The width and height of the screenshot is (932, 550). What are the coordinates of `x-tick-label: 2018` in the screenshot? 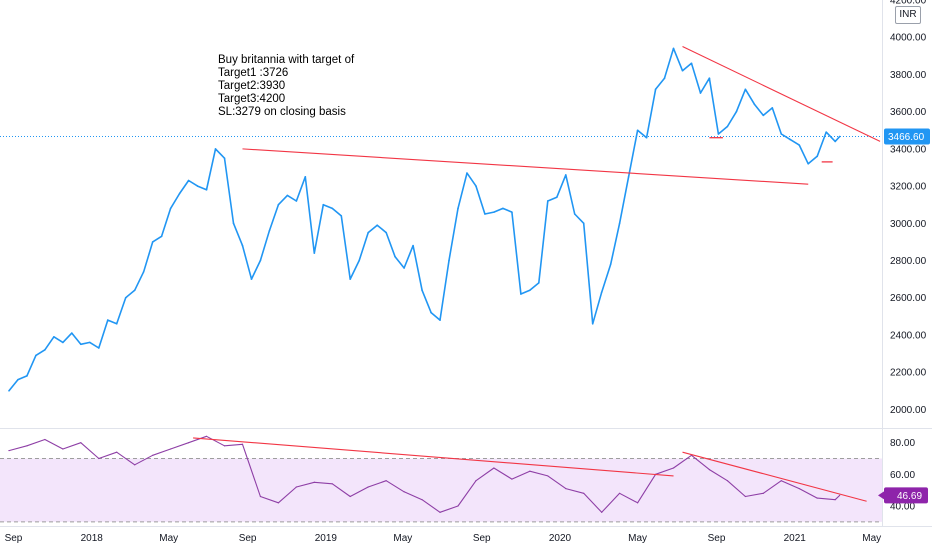 It's located at (92, 538).